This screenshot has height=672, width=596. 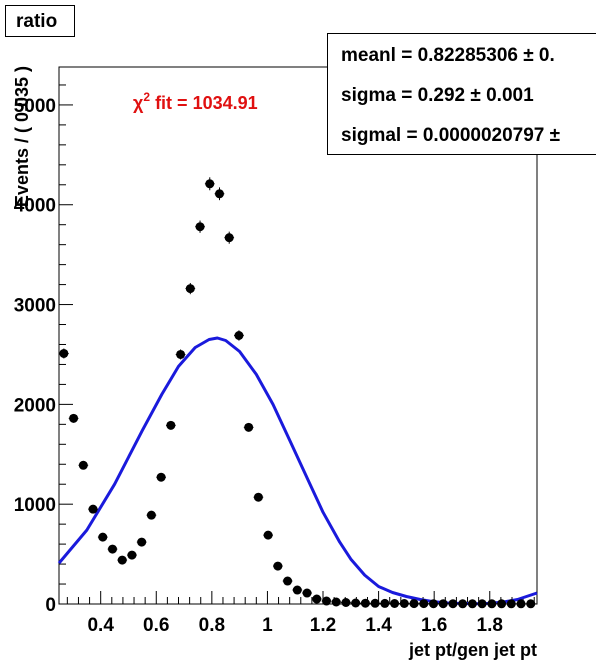 I want to click on chi2-fit-label: χ2 fit = 1034.91, so click(x=195, y=101).